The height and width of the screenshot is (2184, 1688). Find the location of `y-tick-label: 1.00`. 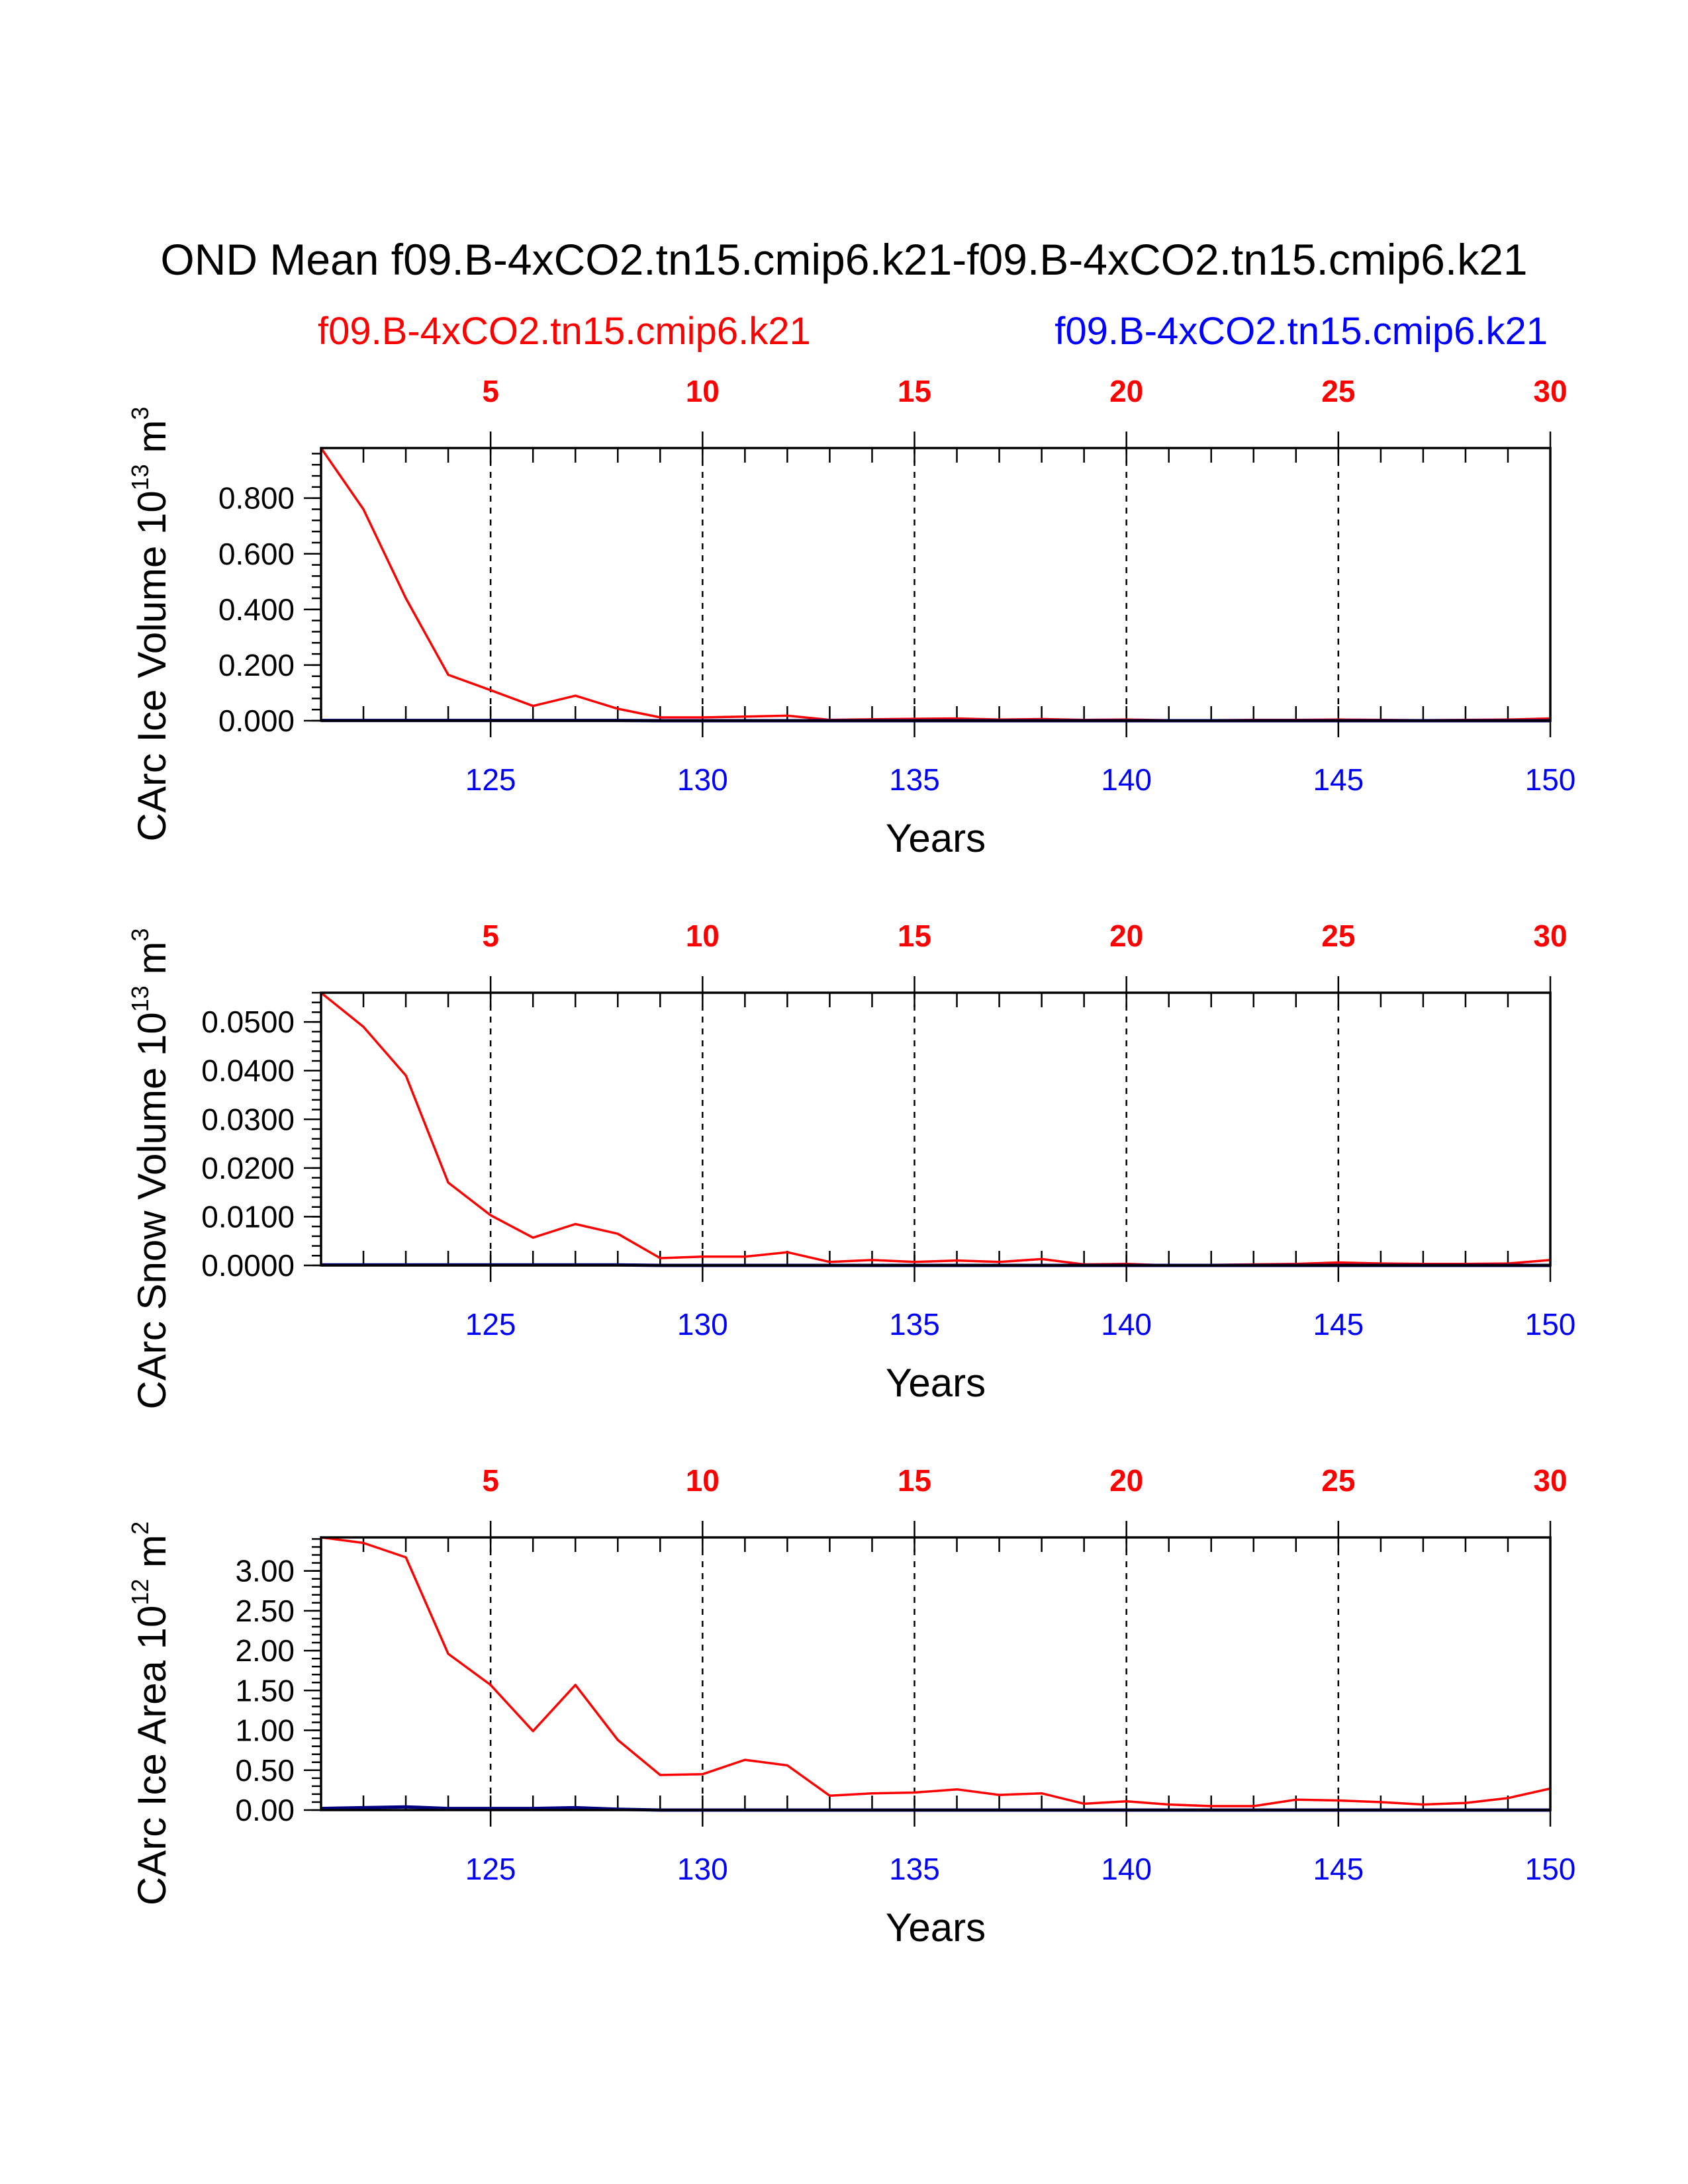

y-tick-label: 1.00 is located at coordinates (265, 1730).